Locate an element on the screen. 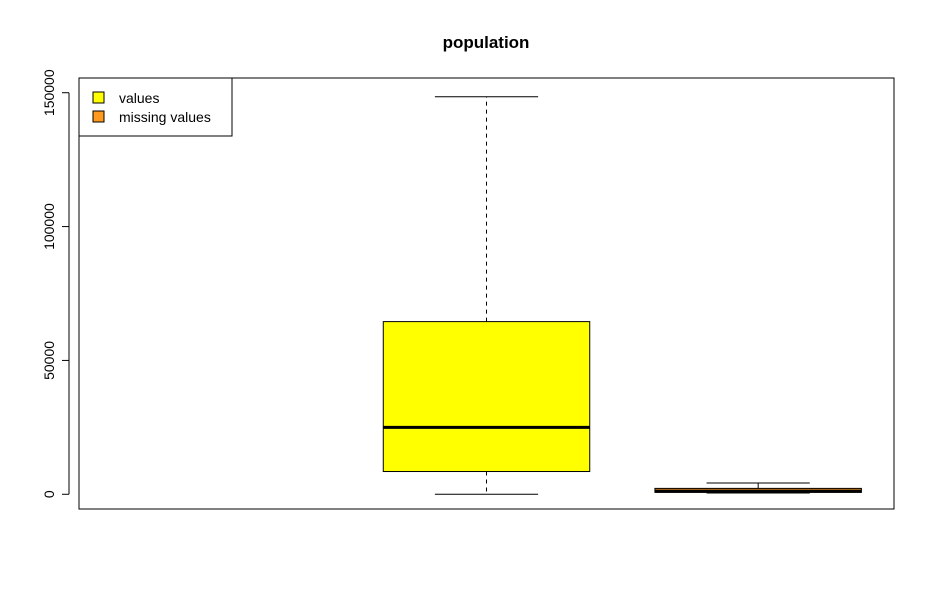  y-tick-label: 100000 is located at coordinates (49, 226).